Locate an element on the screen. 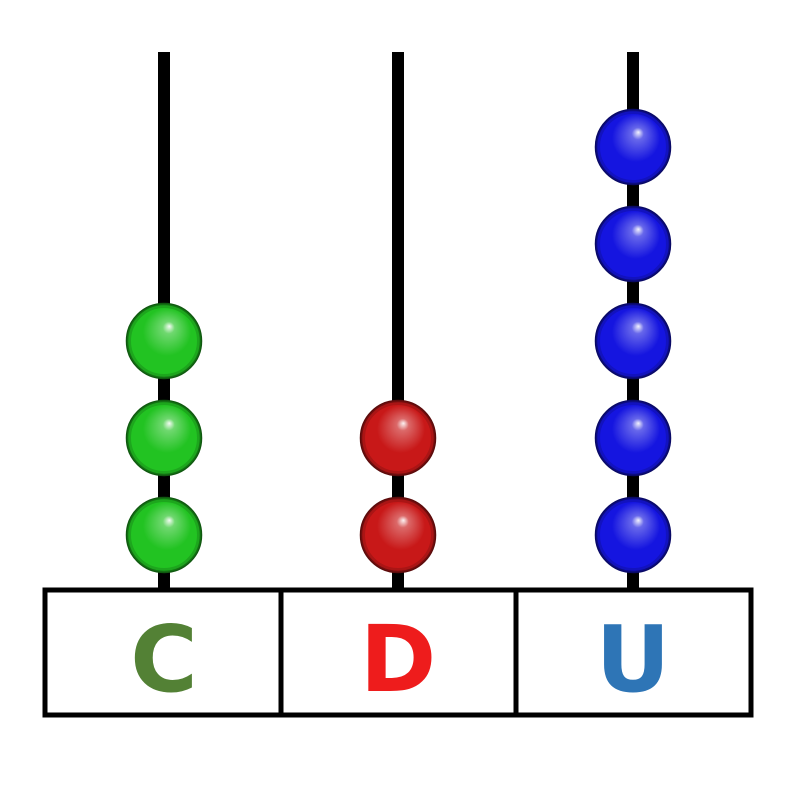 This screenshot has width=800, height=800. base-frame is located at coordinates (398, 652).